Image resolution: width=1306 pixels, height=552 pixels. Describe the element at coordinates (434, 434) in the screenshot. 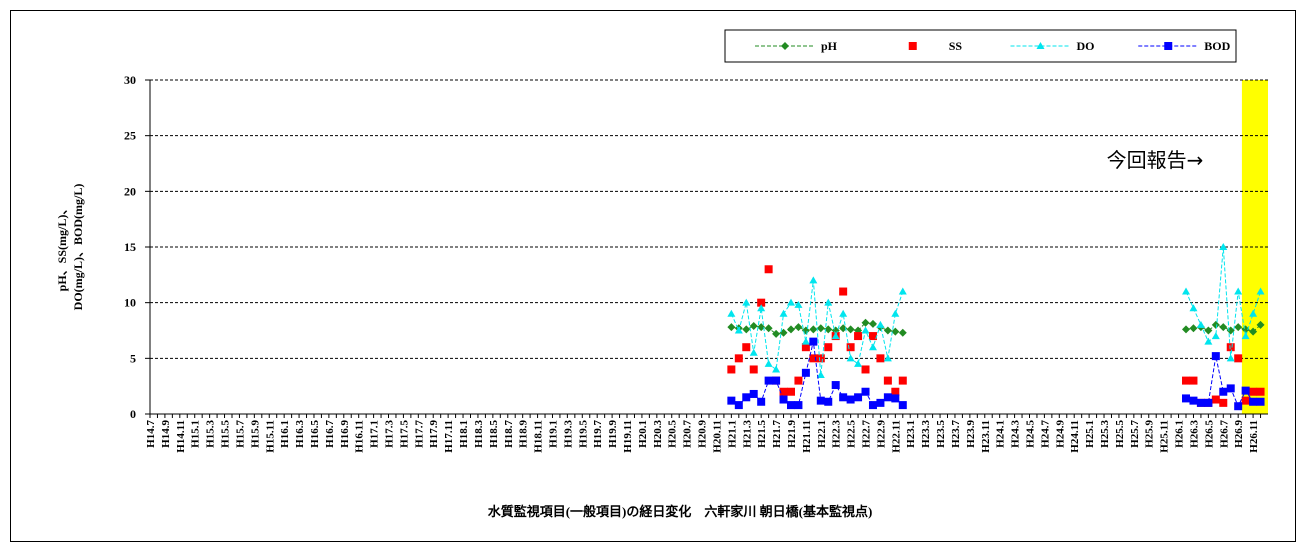

I see `x-tick-label: H17.9` at that location.